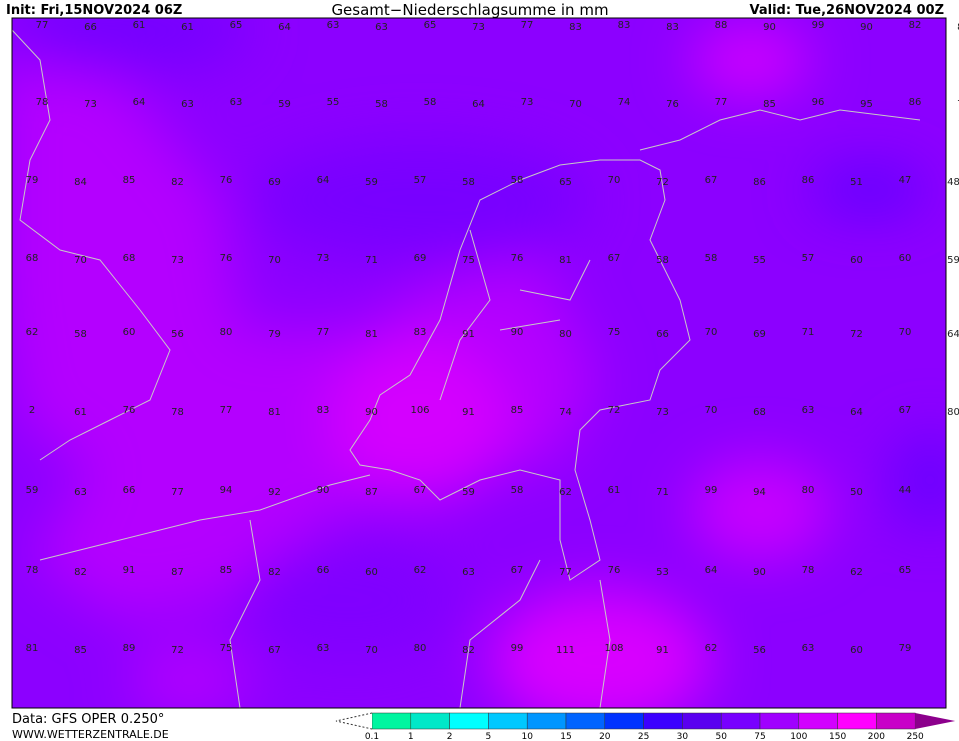 The image size is (959, 741). What do you see at coordinates (769, 104) in the screenshot?
I see `grid-value: 85` at bounding box center [769, 104].